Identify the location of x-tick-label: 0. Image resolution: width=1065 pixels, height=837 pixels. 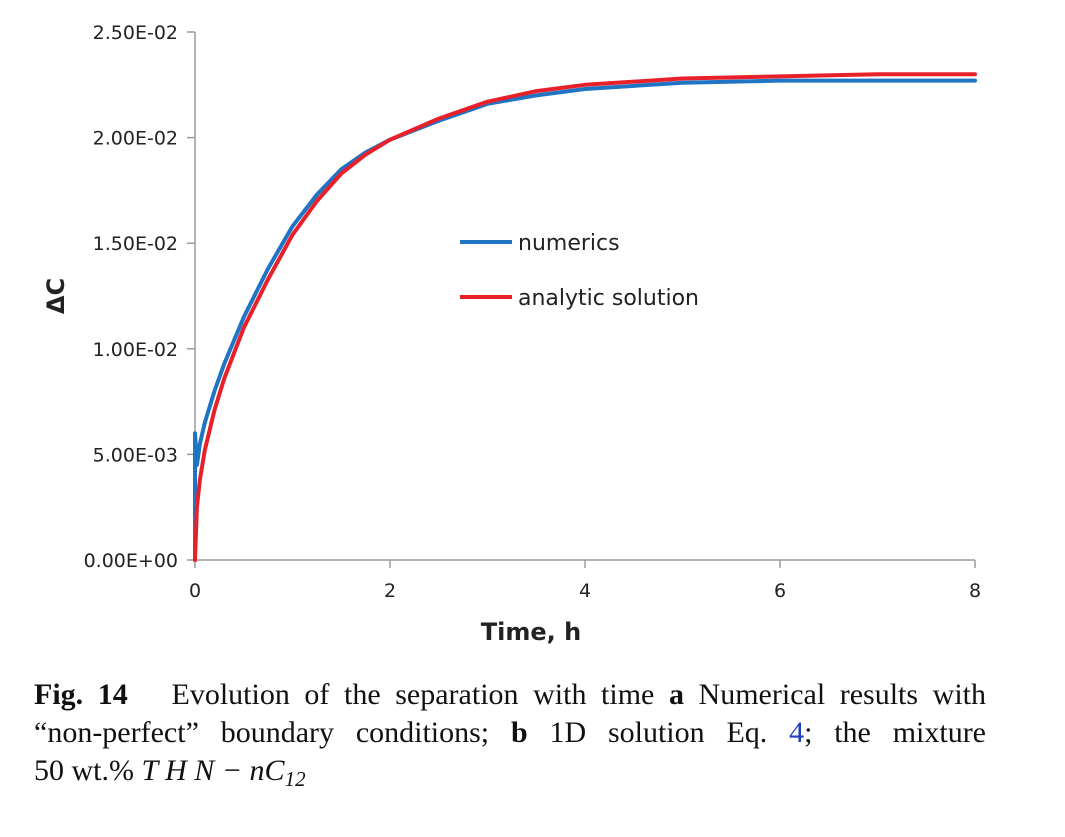
(195, 591).